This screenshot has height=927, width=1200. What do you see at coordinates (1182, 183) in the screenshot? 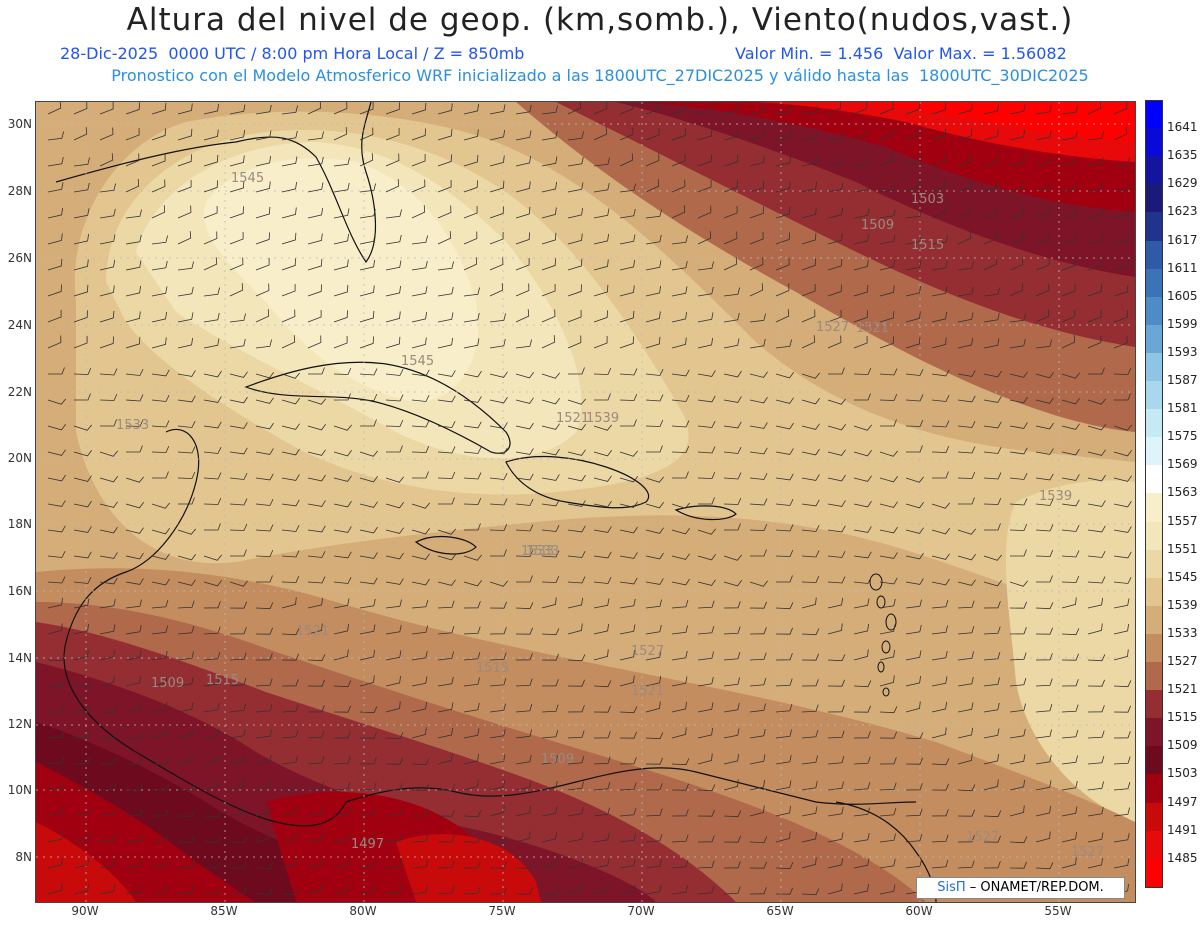
I see `colorbar-label: 1629` at bounding box center [1182, 183].